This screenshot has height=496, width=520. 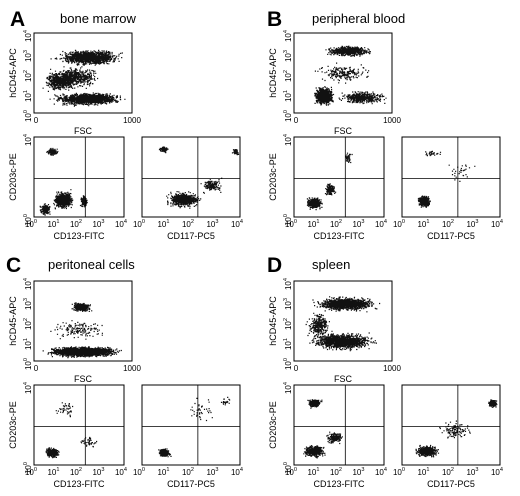 What do you see at coordinates (359, 18) in the screenshot?
I see `panel-title: peripheral blood` at bounding box center [359, 18].